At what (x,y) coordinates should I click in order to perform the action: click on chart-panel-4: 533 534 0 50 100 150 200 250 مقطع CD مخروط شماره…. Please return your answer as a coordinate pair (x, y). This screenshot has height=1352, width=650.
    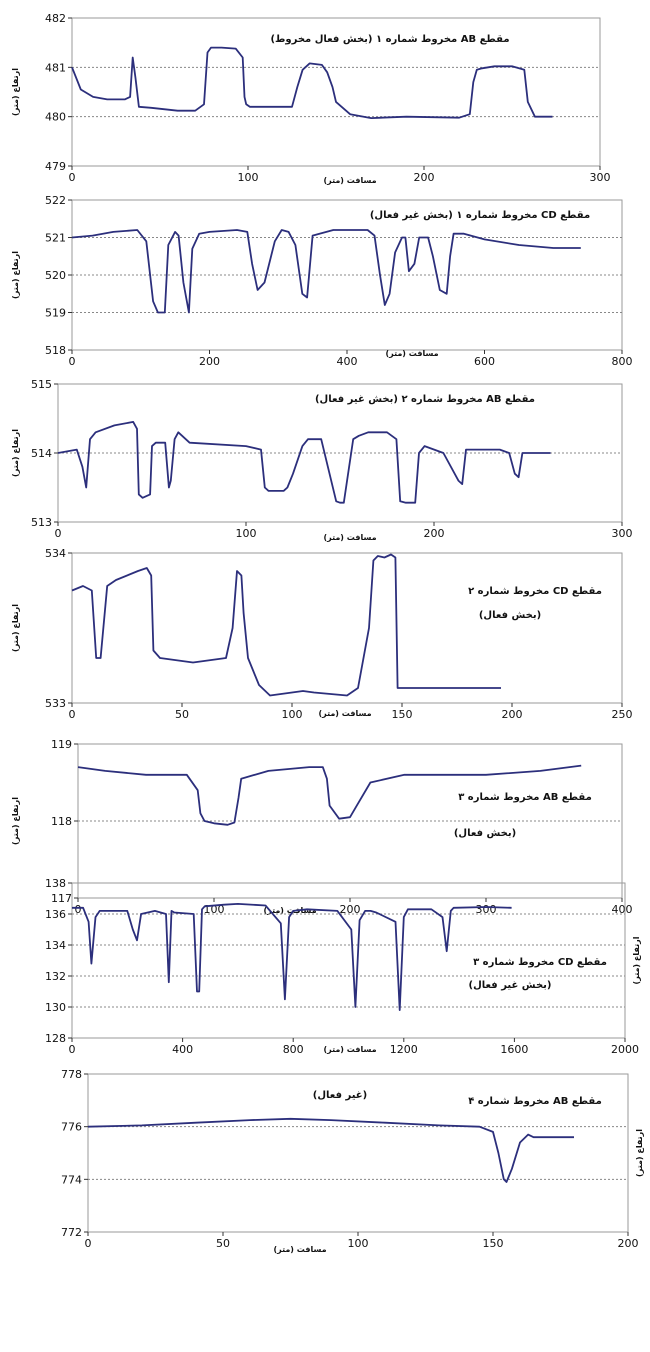
    Looking at the image, I should click on (322, 634).